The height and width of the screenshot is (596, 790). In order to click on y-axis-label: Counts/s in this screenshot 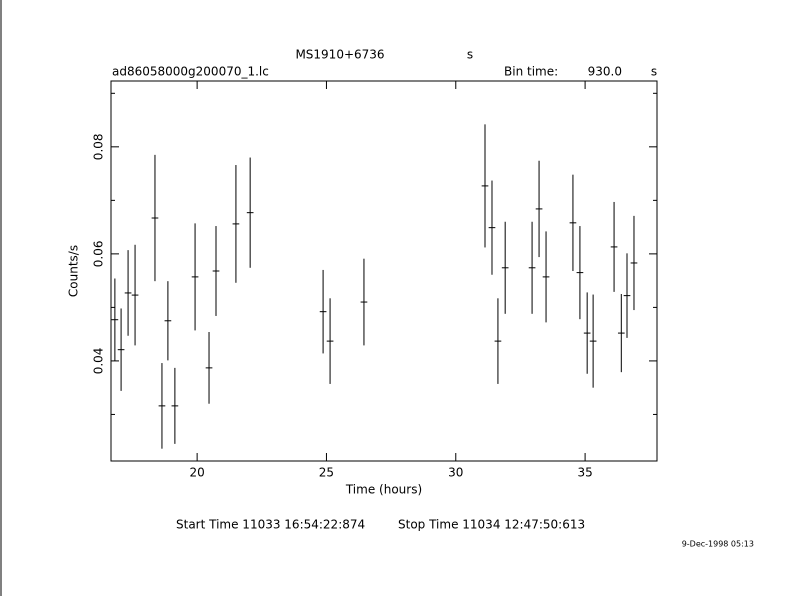, I will do `click(74, 271)`.